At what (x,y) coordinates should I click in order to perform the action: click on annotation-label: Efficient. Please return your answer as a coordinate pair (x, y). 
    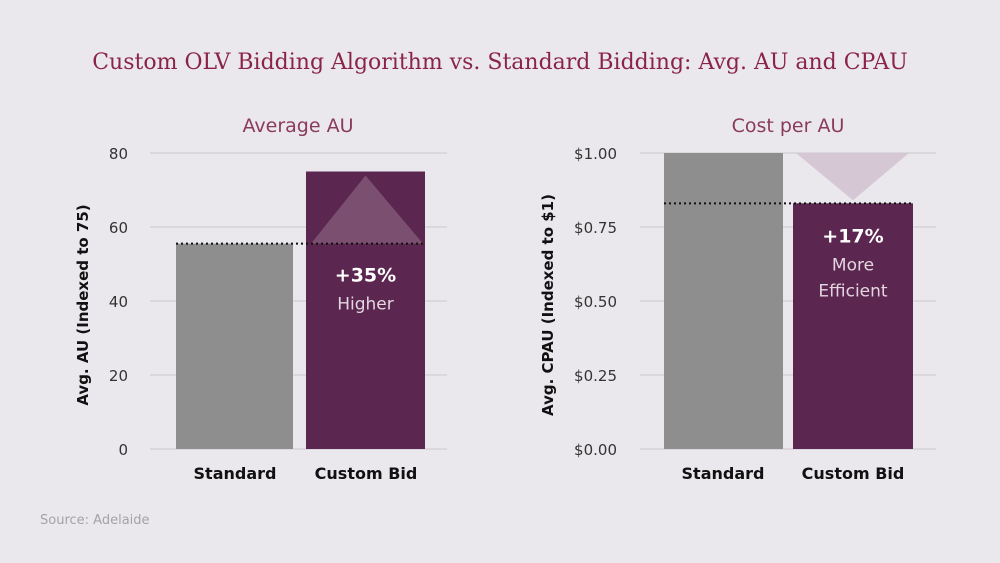
    Looking at the image, I should click on (852, 291).